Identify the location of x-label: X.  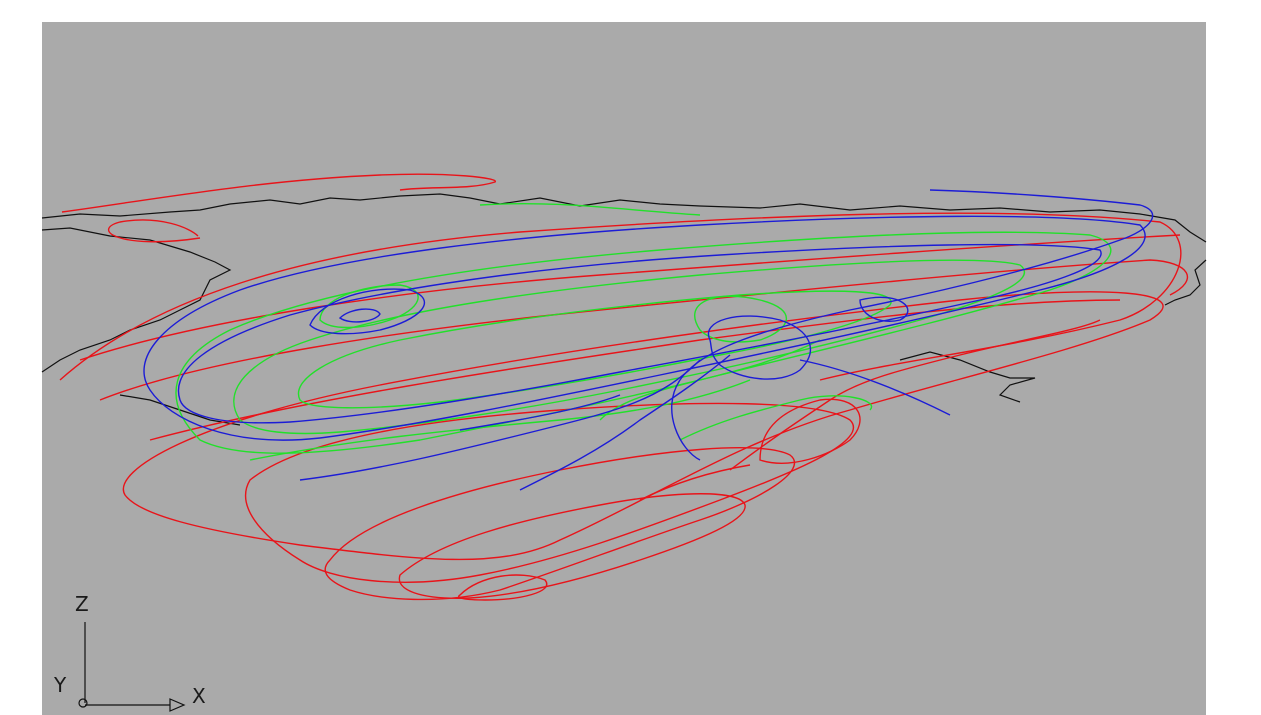
(199, 696).